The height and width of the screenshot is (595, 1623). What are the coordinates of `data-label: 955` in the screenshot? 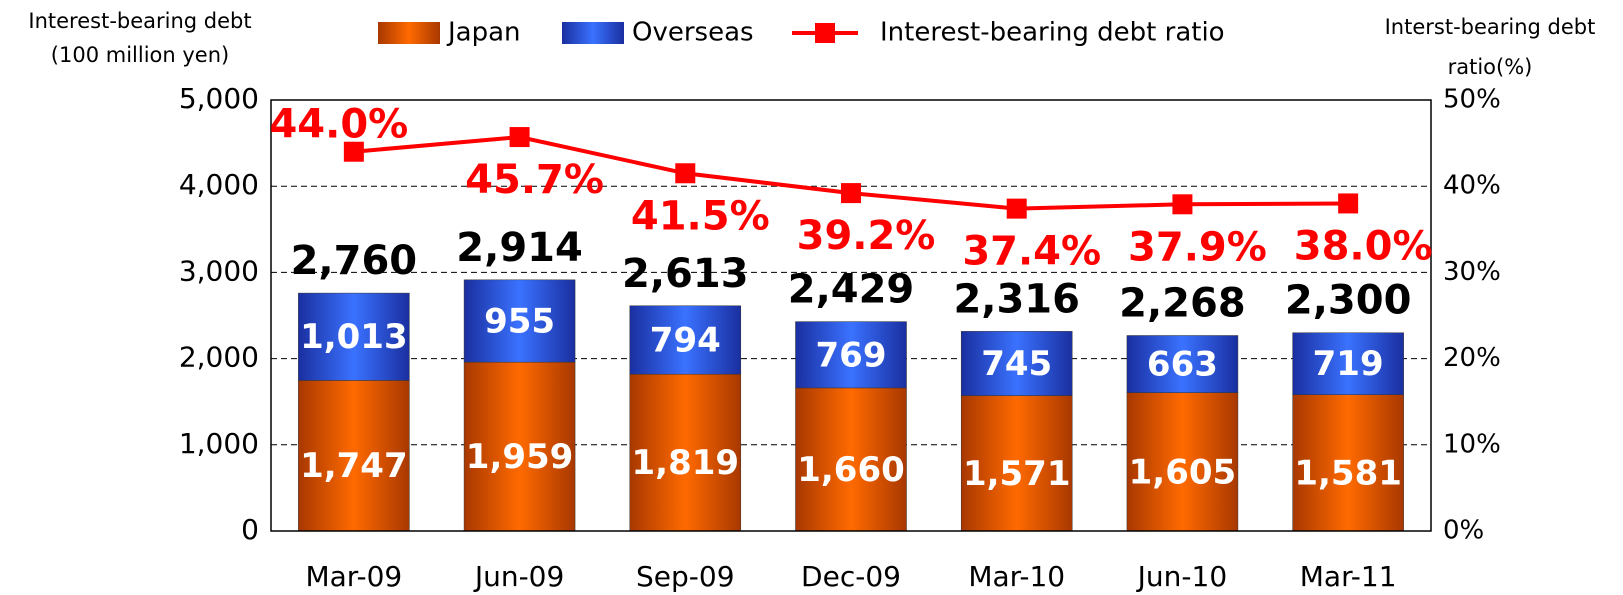 It's located at (519, 321).